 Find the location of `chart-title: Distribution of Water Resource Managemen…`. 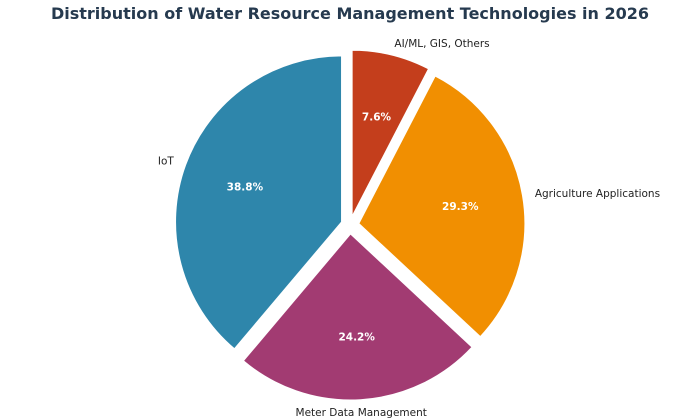

chart-title: Distribution of Water Resource Managemen… is located at coordinates (350, 13).